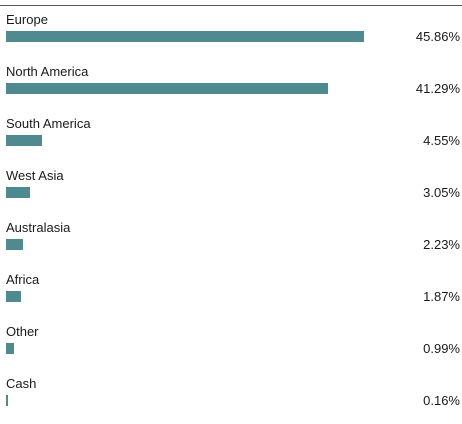 The width and height of the screenshot is (462, 424). What do you see at coordinates (441, 400) in the screenshot?
I see `value-label: 0.16%` at bounding box center [441, 400].